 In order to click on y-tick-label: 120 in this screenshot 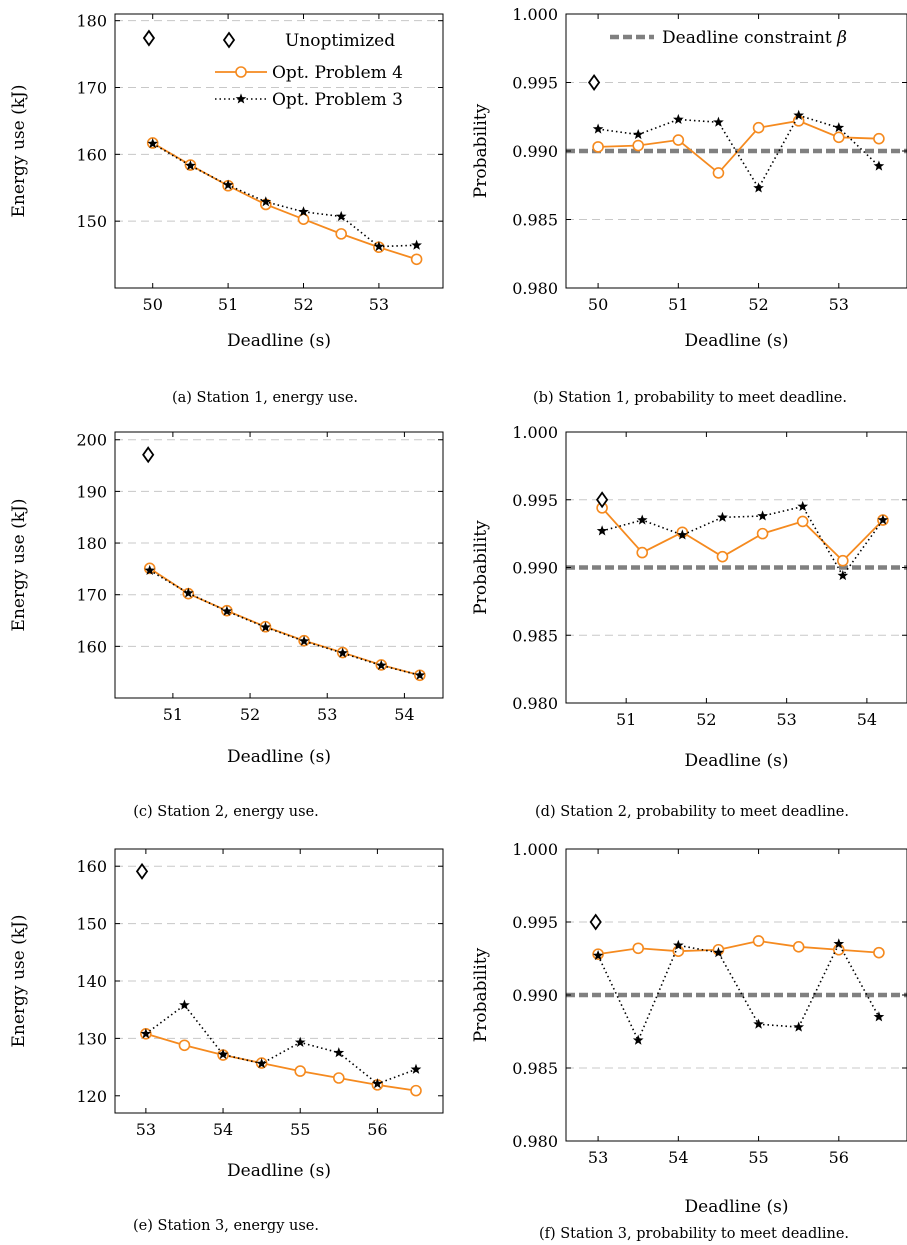, I will do `click(91, 1096)`.